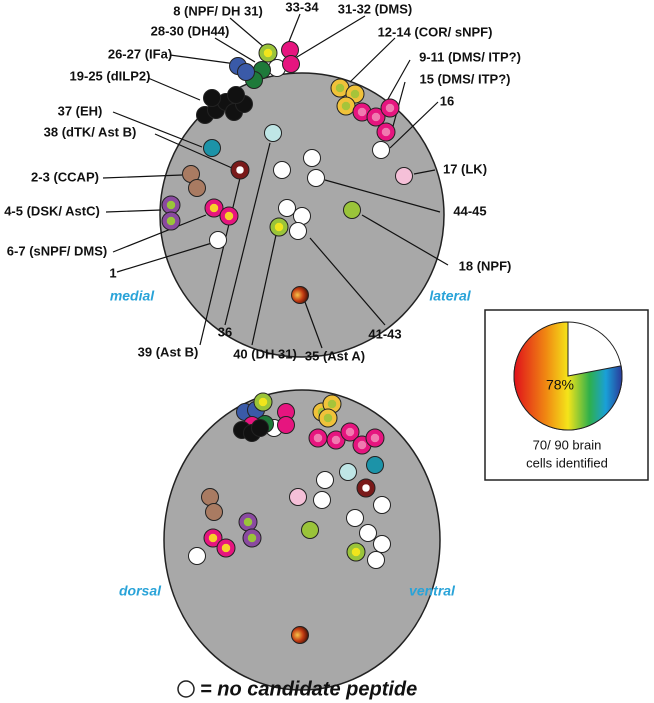 Image resolution: width=654 pixels, height=703 pixels. I want to click on cell-label: 6-7 (sNPF/ DMS), so click(57, 250).